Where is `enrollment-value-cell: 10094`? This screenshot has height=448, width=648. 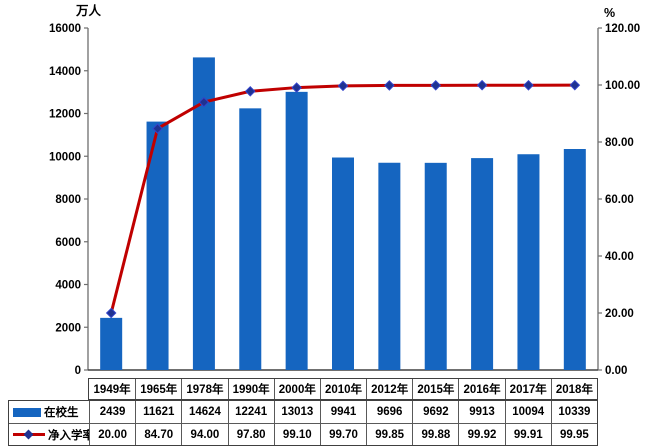 enrollment-value-cell: 10094 is located at coordinates (527, 412).